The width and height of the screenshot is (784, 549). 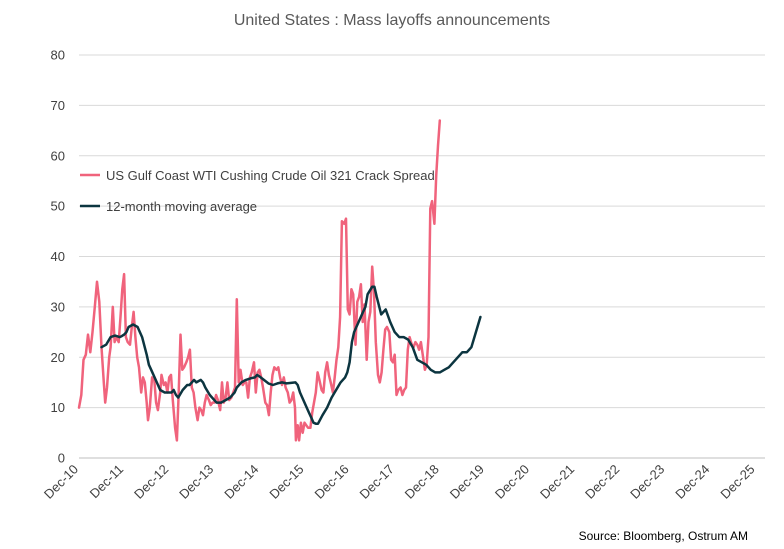 I want to click on x-tick-label: Dec-19, so click(x=467, y=482).